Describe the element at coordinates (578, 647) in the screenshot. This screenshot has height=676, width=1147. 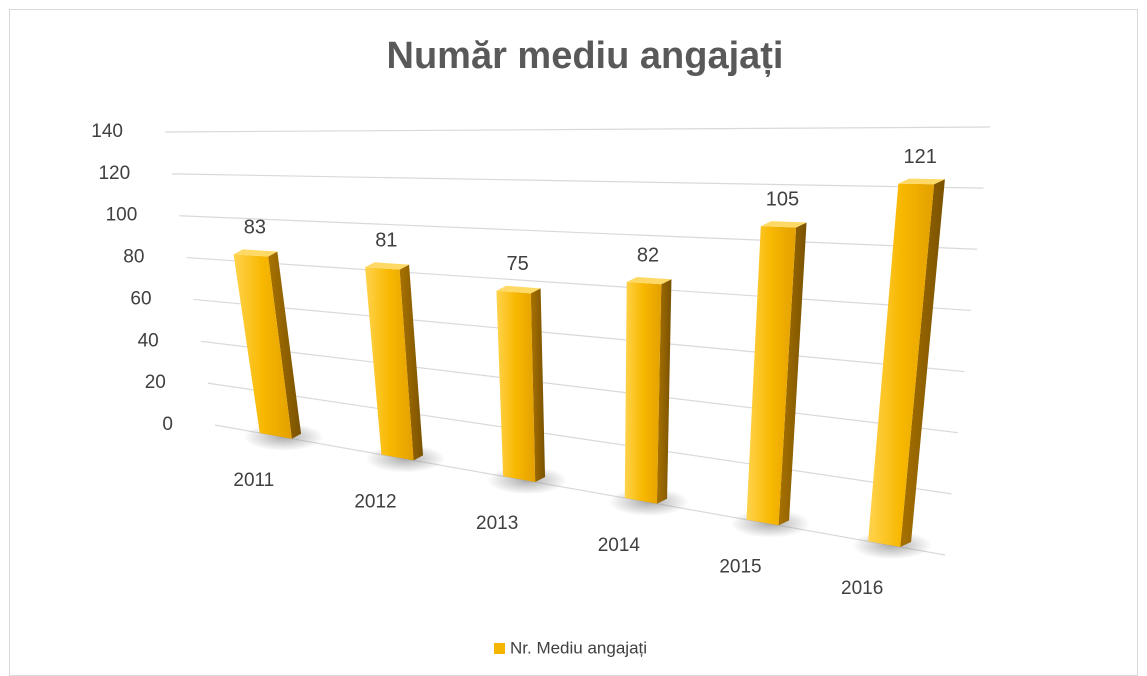
I see `legend-label: Nr. Mediu angajați` at that location.